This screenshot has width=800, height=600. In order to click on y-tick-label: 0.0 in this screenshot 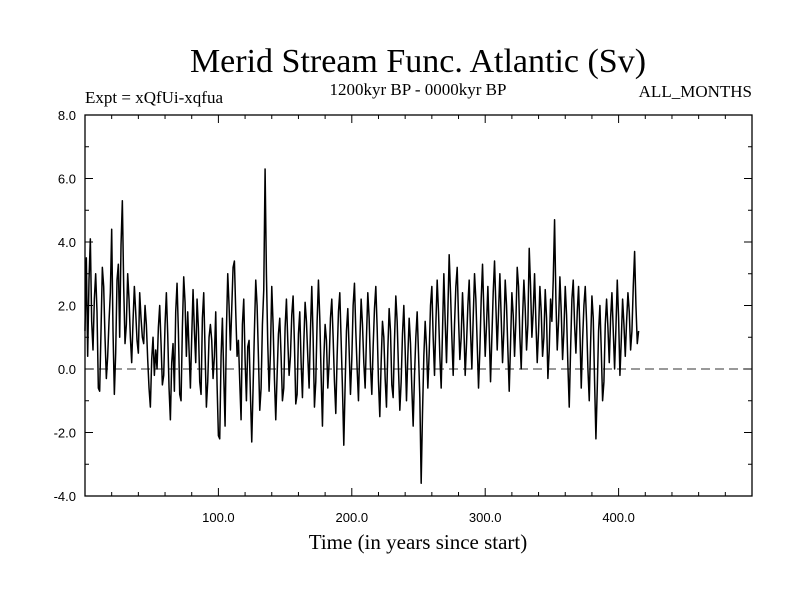, I will do `click(67, 369)`.